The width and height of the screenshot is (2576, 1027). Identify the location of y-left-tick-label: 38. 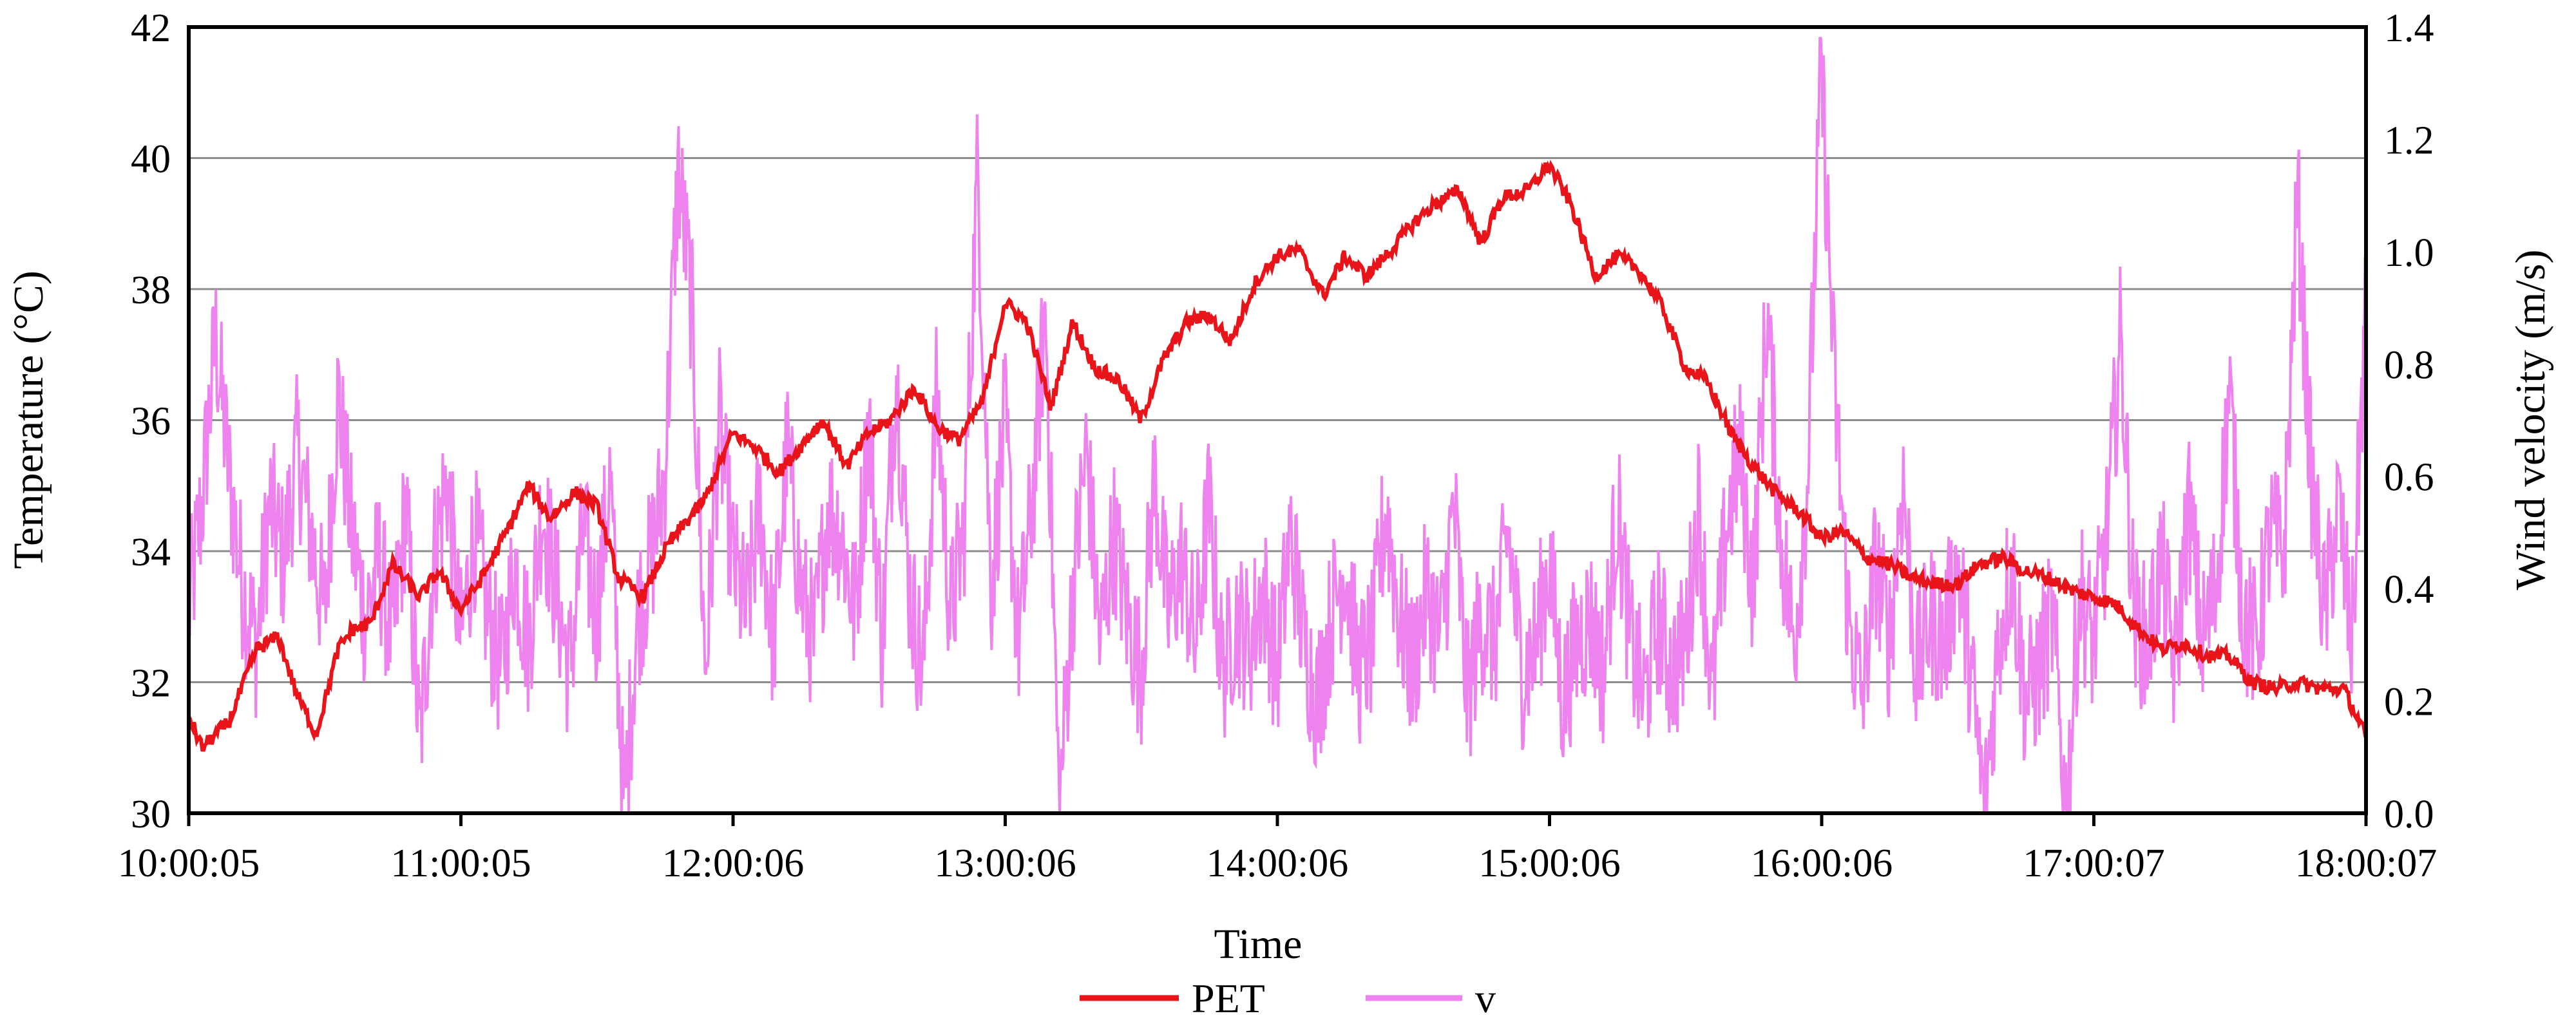
(151, 290).